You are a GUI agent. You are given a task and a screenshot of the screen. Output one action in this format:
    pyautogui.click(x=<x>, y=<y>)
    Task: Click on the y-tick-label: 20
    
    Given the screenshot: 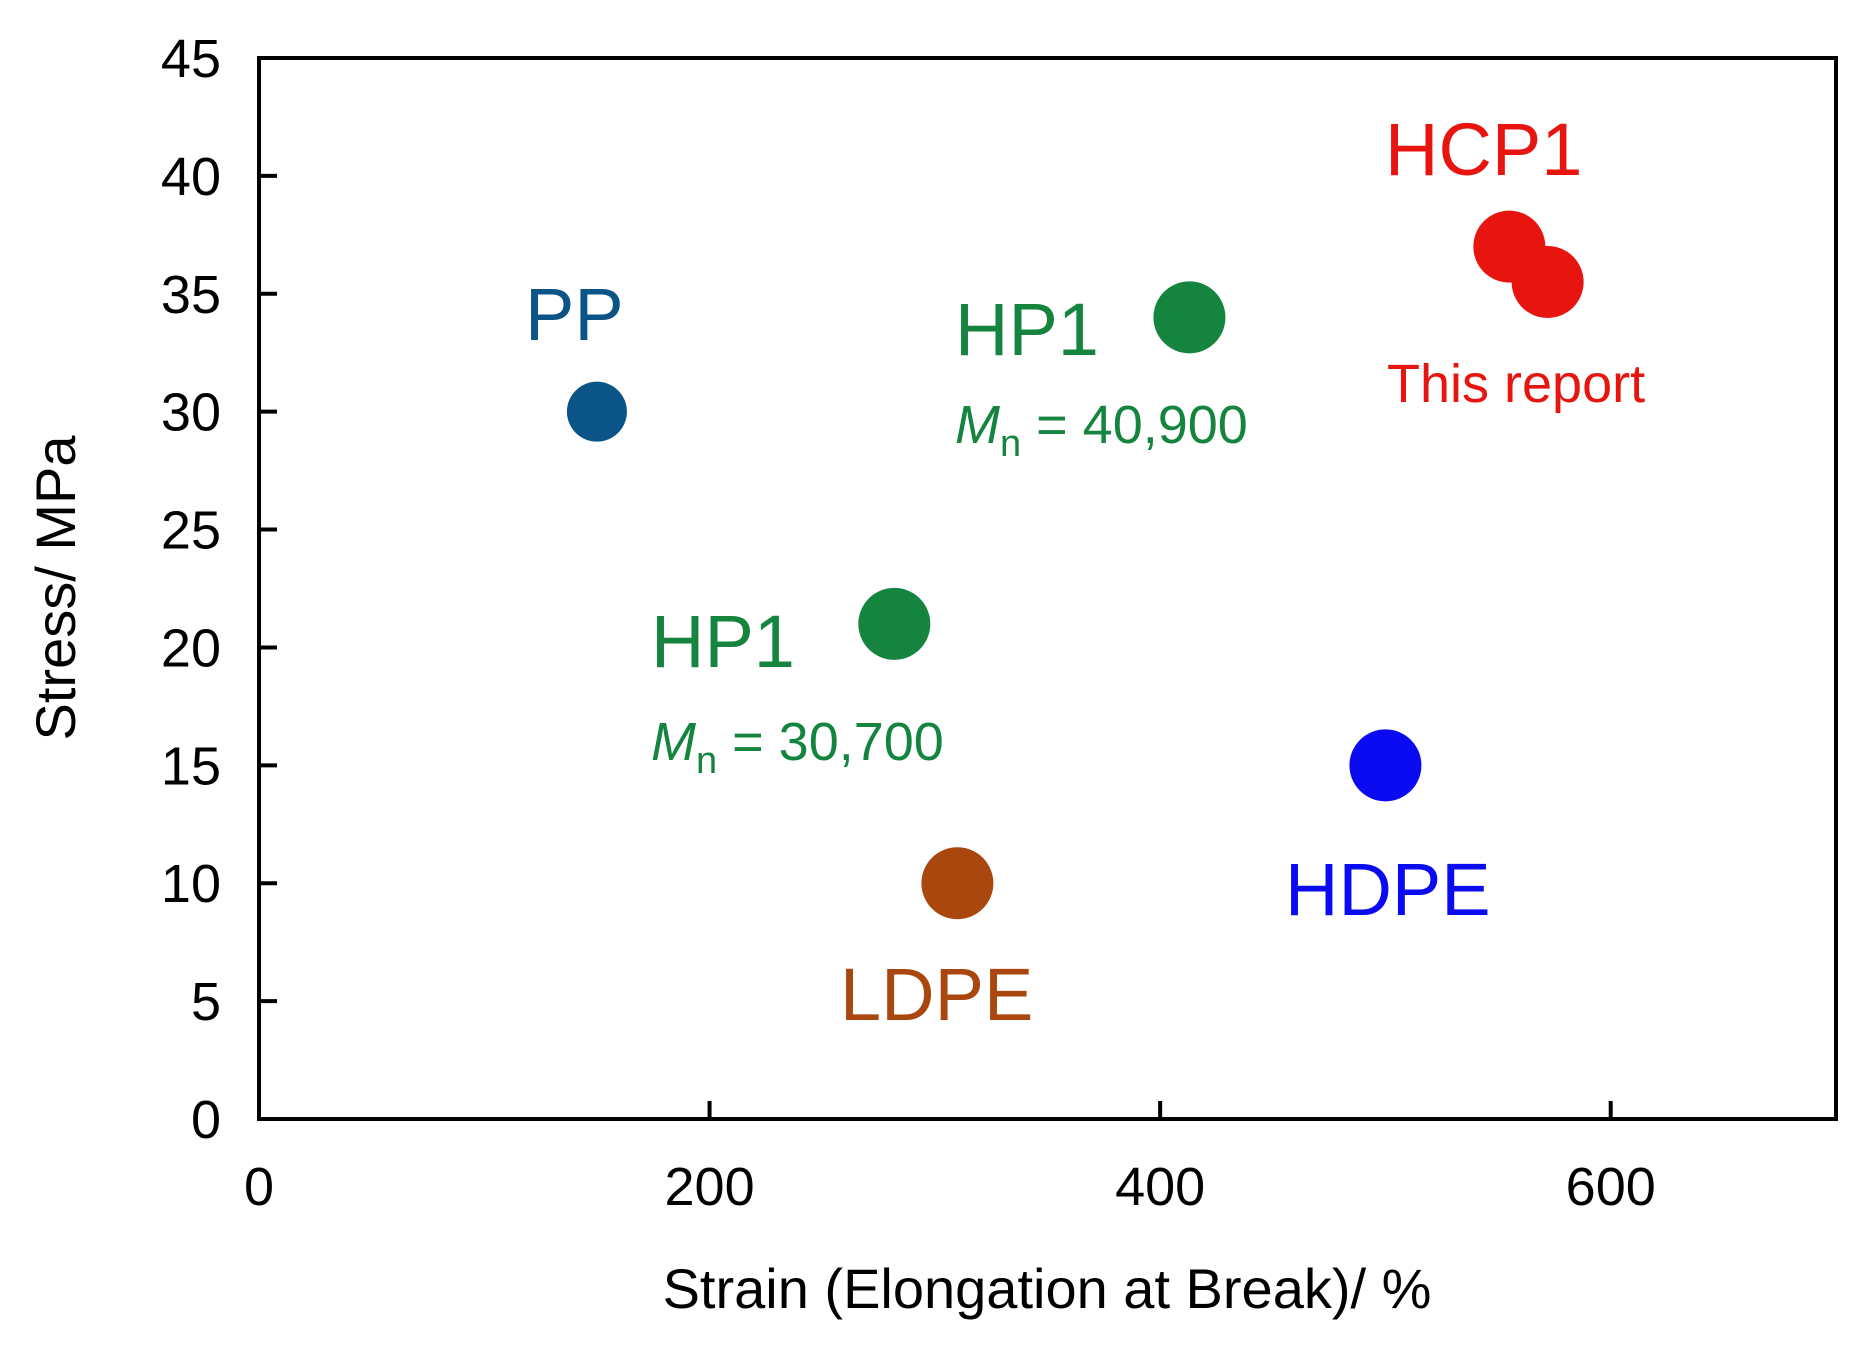 What is the action you would take?
    pyautogui.click(x=191, y=648)
    